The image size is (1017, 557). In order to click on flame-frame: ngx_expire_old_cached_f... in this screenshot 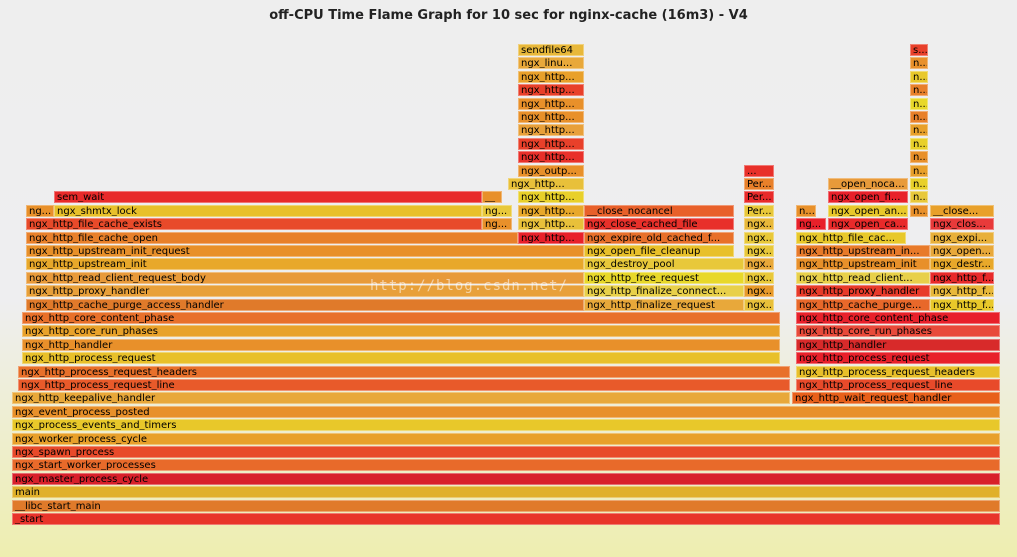, I will do `click(659, 237)`.